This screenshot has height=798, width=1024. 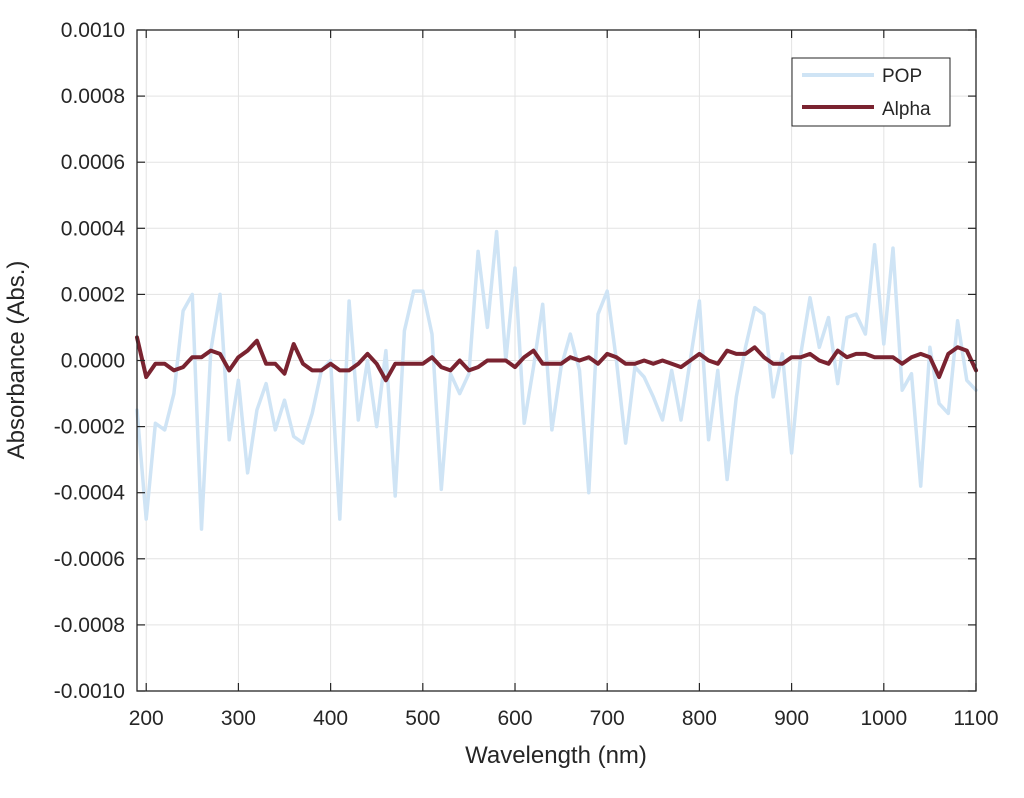 What do you see at coordinates (93, 162) in the screenshot?
I see `y-tick-label: 0.0006` at bounding box center [93, 162].